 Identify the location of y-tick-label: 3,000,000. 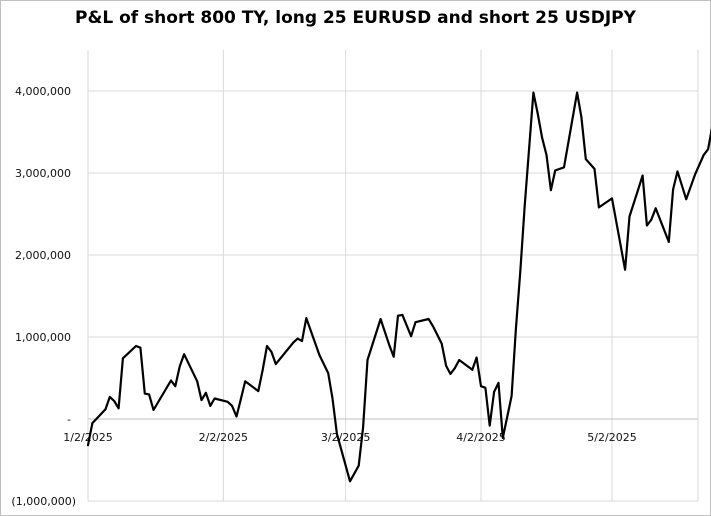
(43, 173).